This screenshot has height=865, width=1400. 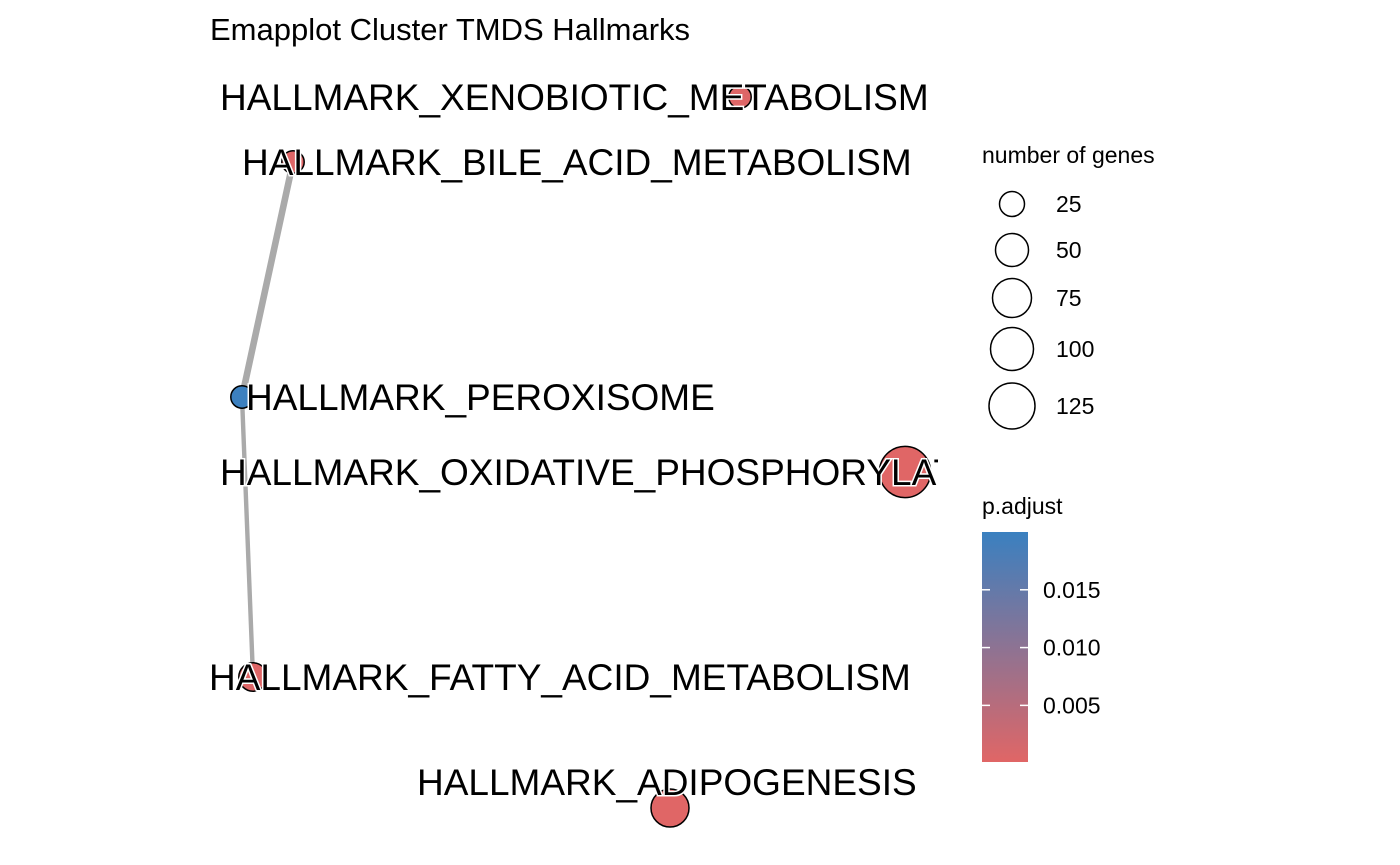 I want to click on node-label-adipo: HALLMARK_ADIPOGENESIS, so click(x=667, y=782).